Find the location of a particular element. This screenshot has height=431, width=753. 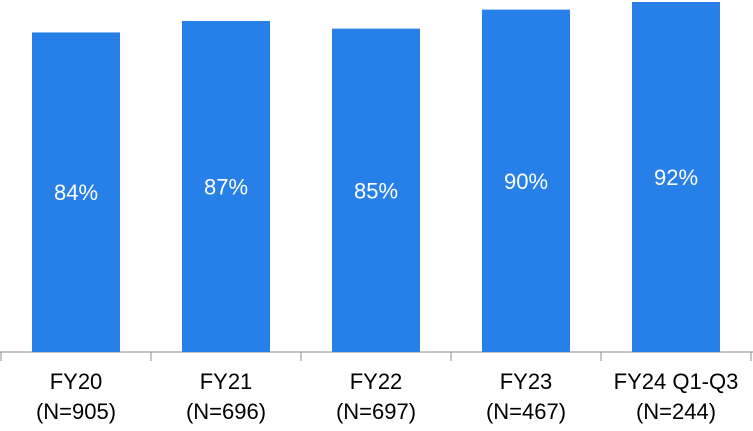

x-axis-category-label: FY23 (N=467) is located at coordinates (526, 396).